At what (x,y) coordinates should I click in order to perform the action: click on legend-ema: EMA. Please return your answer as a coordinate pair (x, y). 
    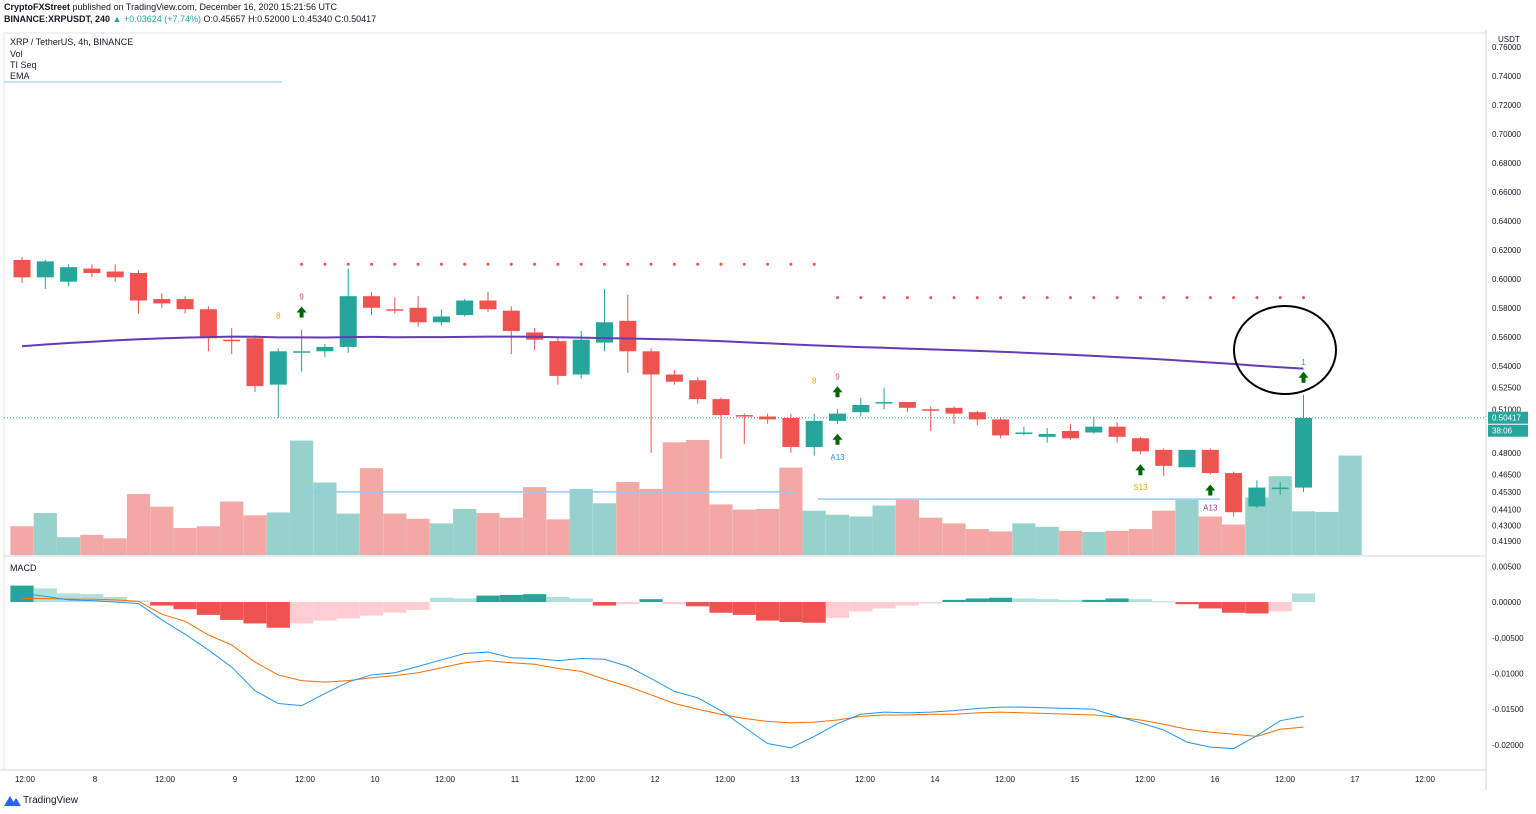
    Looking at the image, I should click on (20, 76).